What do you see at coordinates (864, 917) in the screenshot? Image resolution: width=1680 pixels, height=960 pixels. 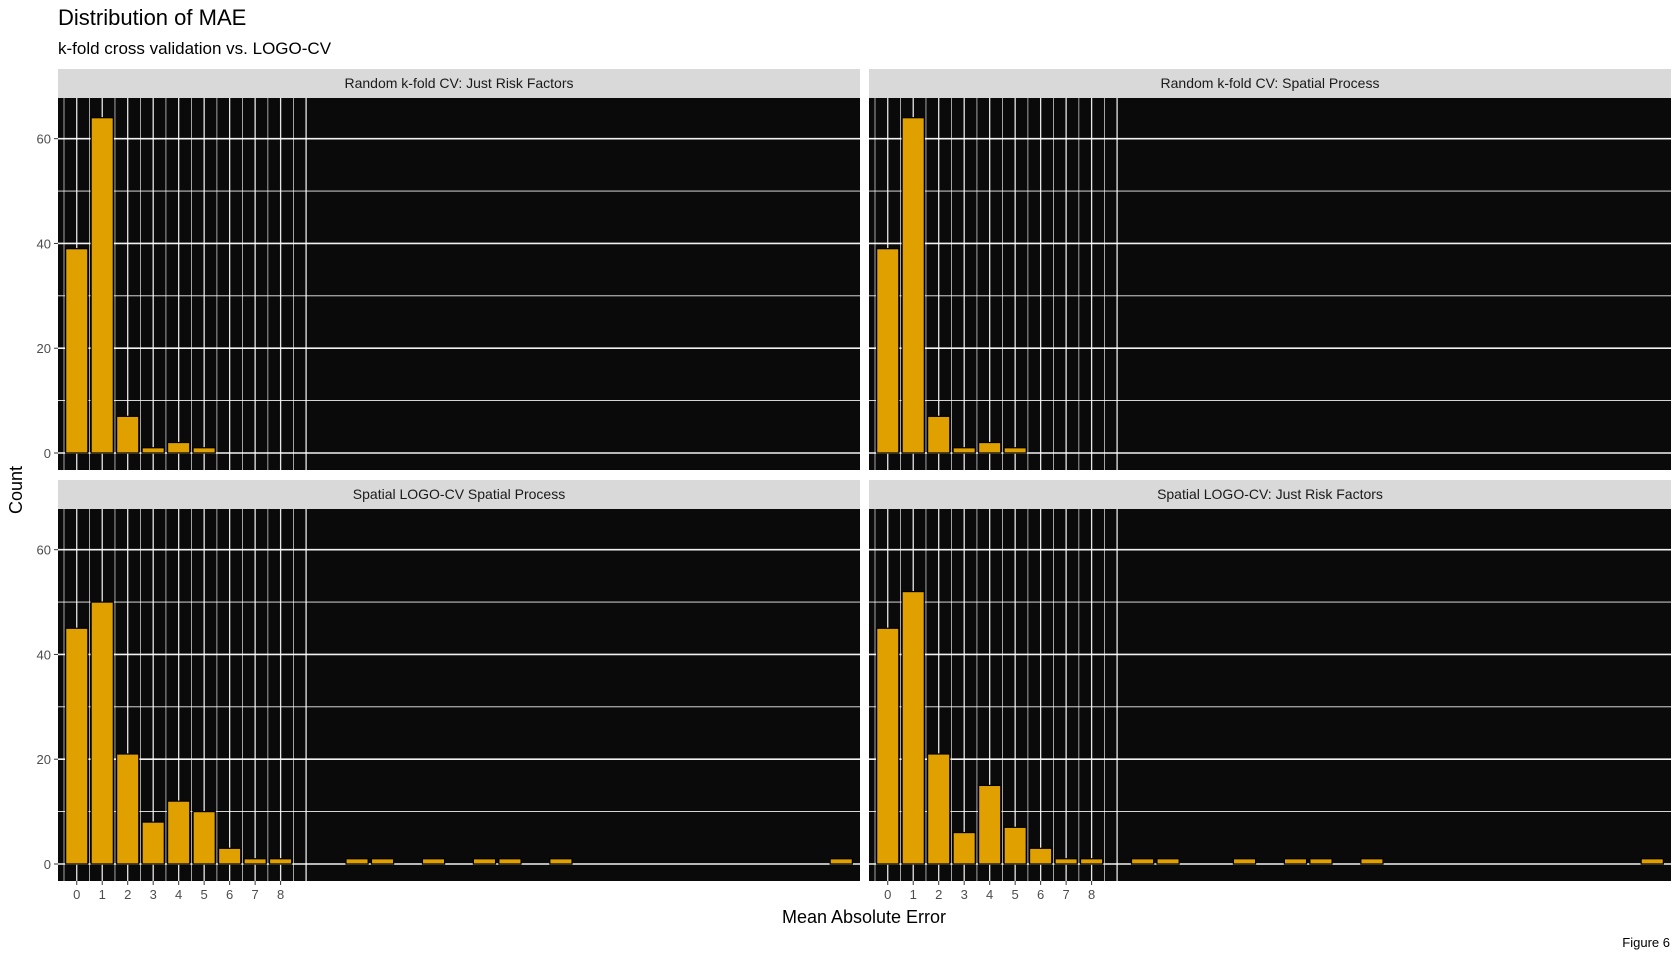 I see `x-axis-title: Mean Absolute Error` at bounding box center [864, 917].